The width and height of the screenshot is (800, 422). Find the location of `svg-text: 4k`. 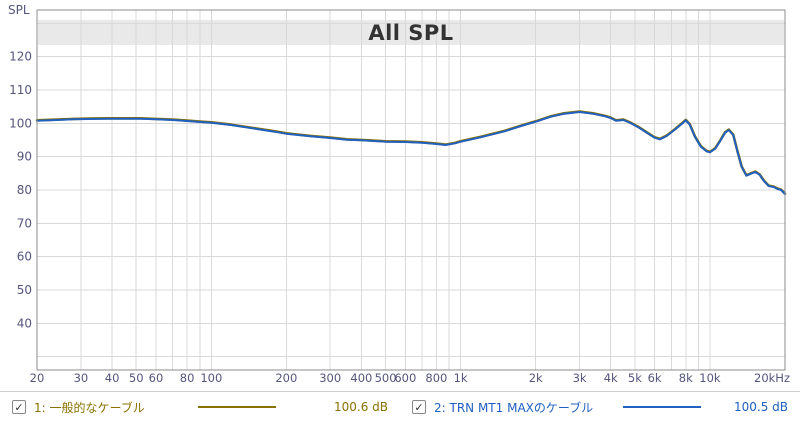

svg-text: 4k is located at coordinates (611, 378).